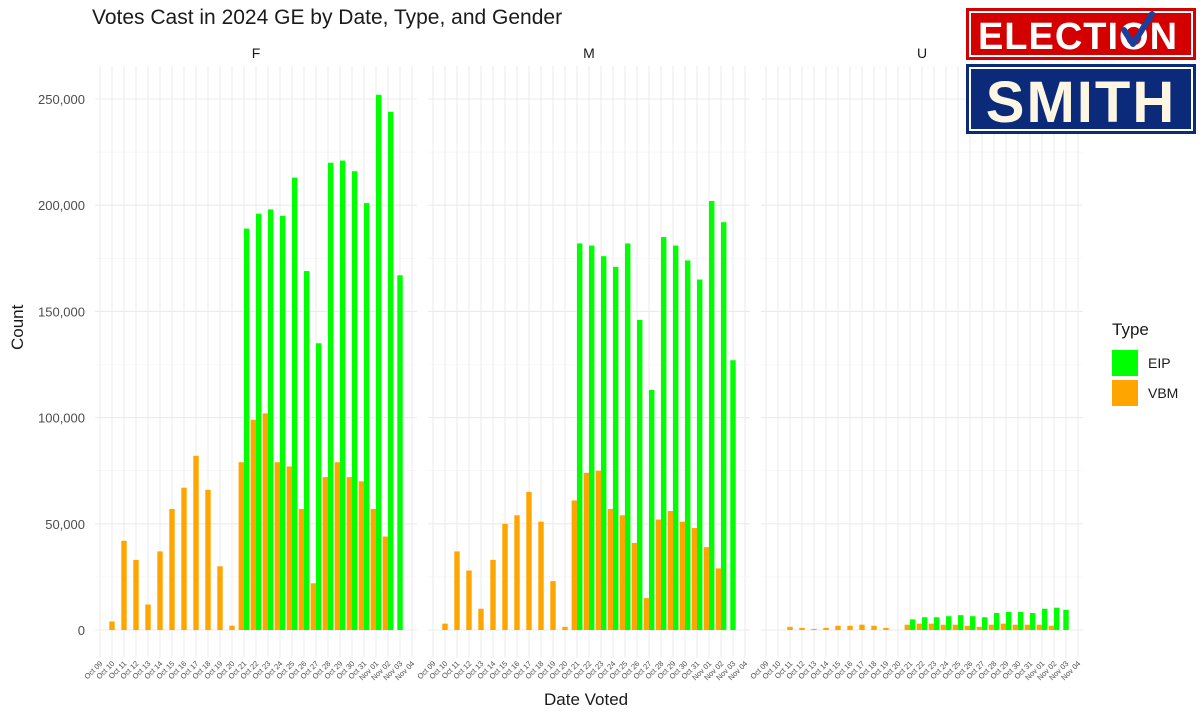 The image size is (1200, 720). Describe the element at coordinates (1145, 393) in the screenshot. I see `legend-item-vbm: VBM` at that location.